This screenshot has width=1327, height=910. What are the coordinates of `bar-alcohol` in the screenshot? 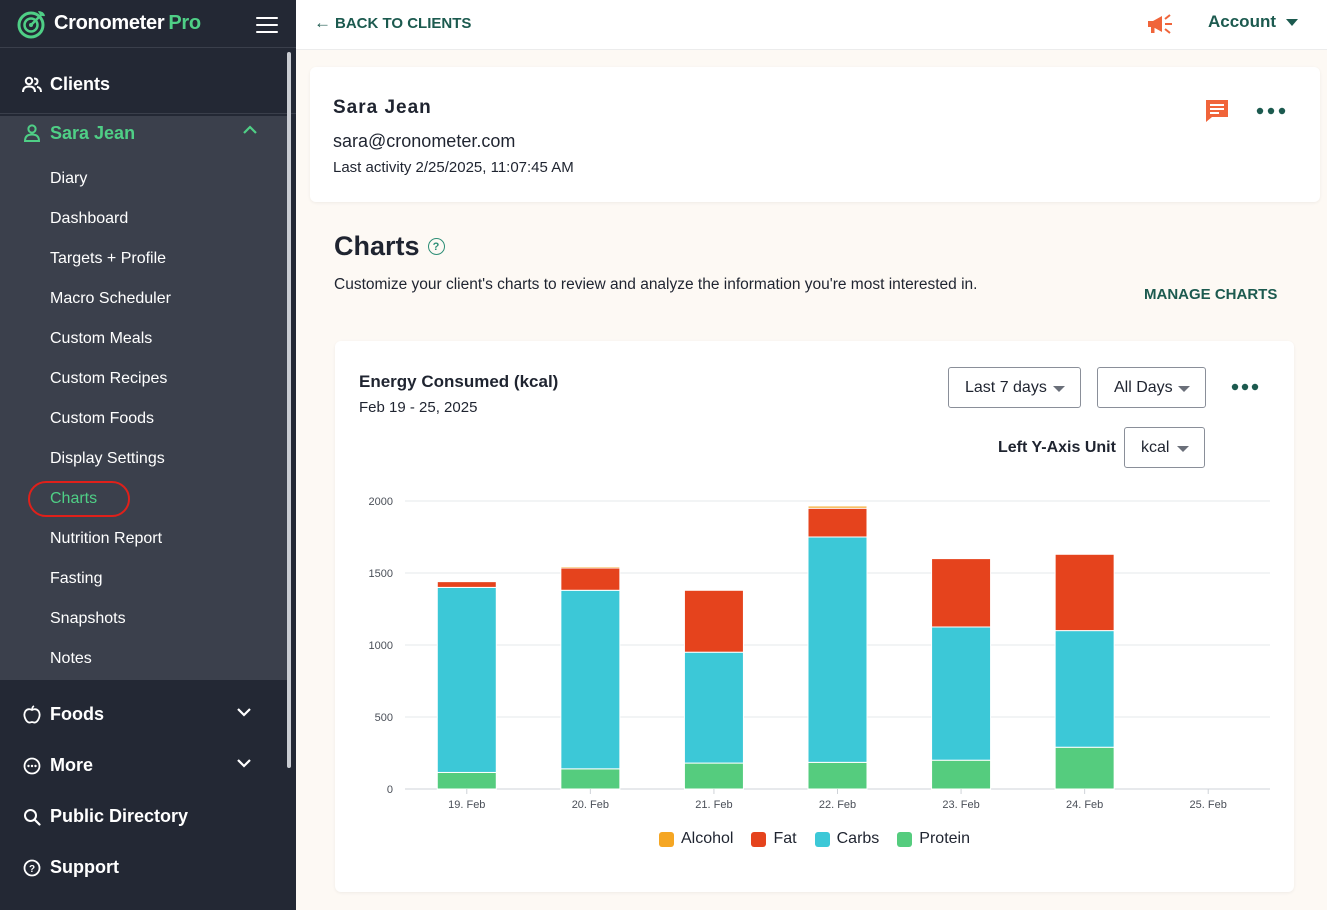 It's located at (837, 507).